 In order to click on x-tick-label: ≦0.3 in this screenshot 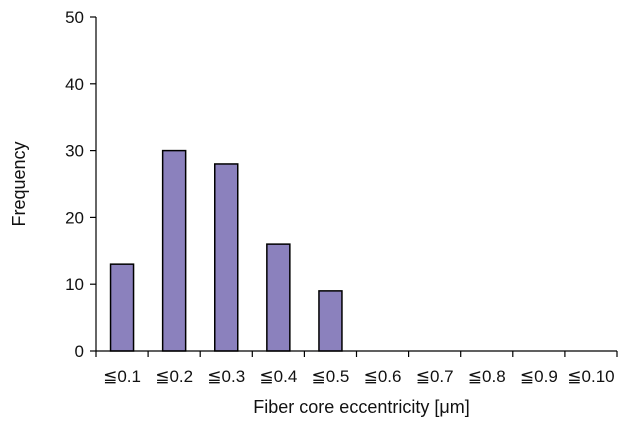, I will do `click(226, 376)`.